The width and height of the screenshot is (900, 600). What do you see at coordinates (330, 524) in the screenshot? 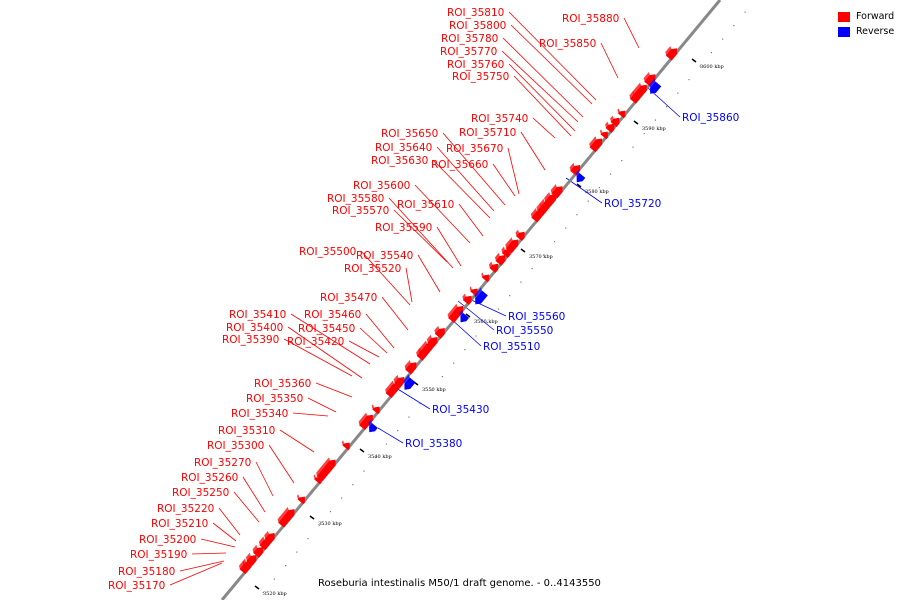
I see `tick-label: 3530 kbp` at bounding box center [330, 524].